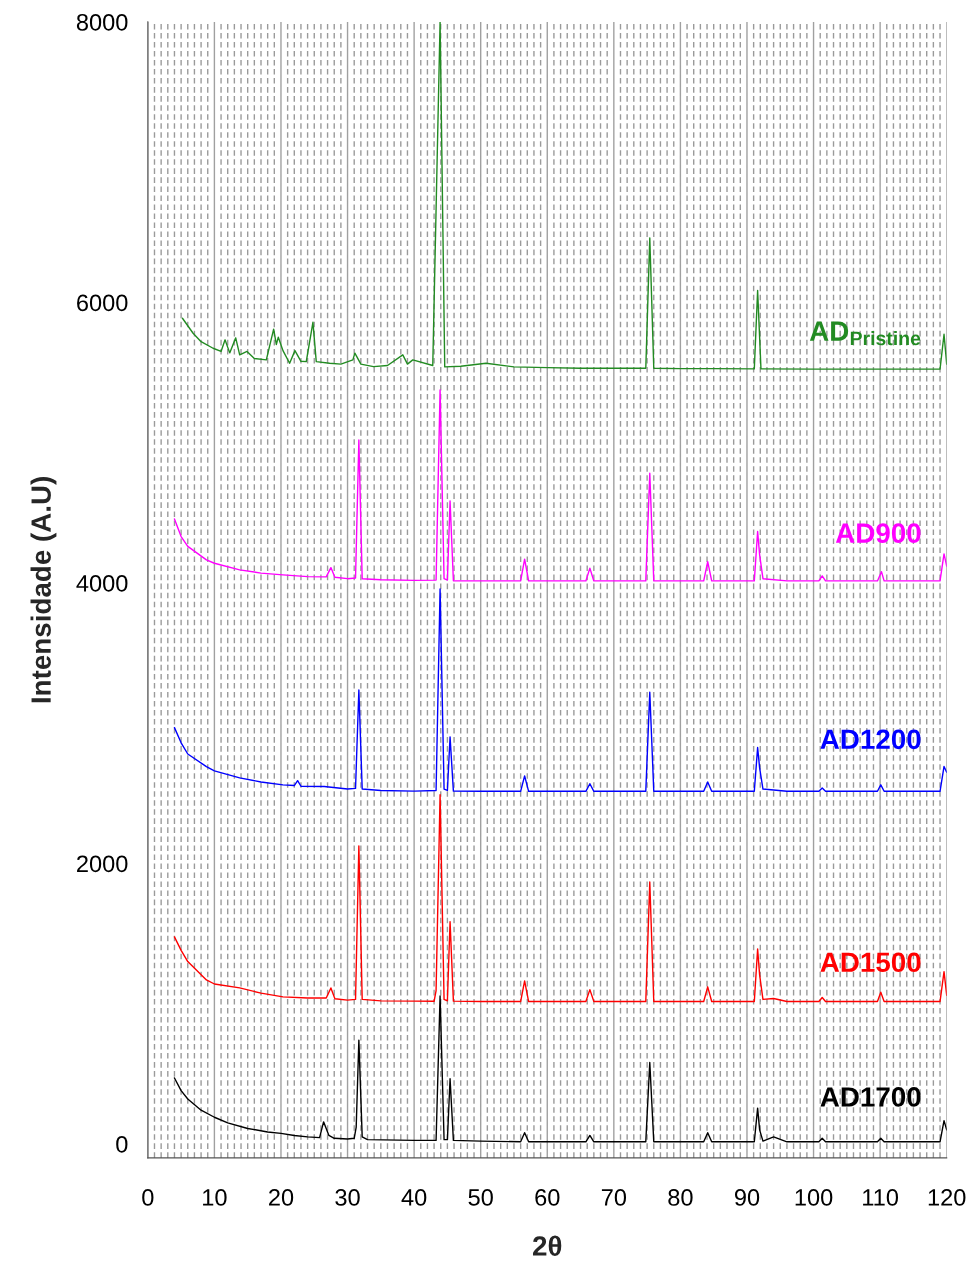  Describe the element at coordinates (614, 1197) in the screenshot. I see `x-tick-label: 70` at that location.